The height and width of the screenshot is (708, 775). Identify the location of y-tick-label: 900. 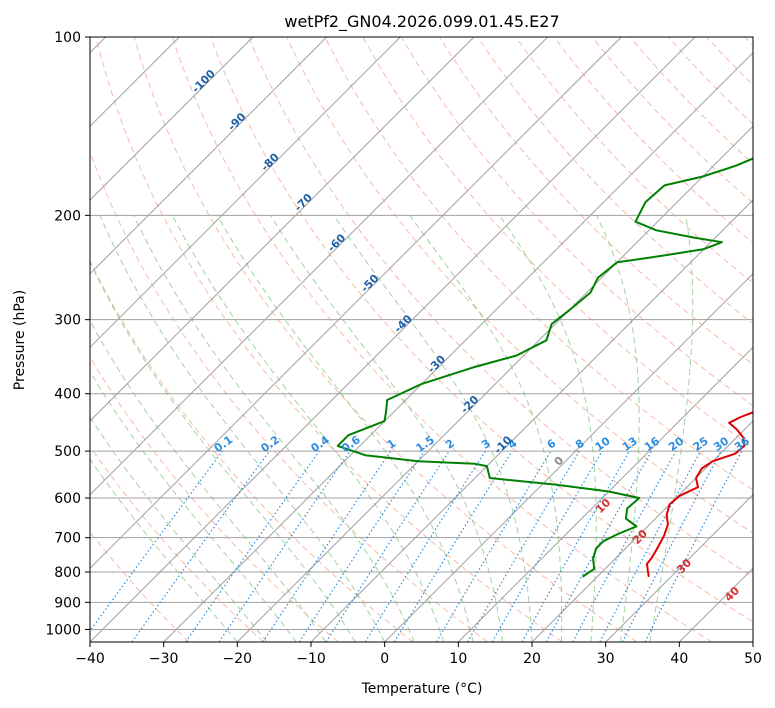
(67, 603).